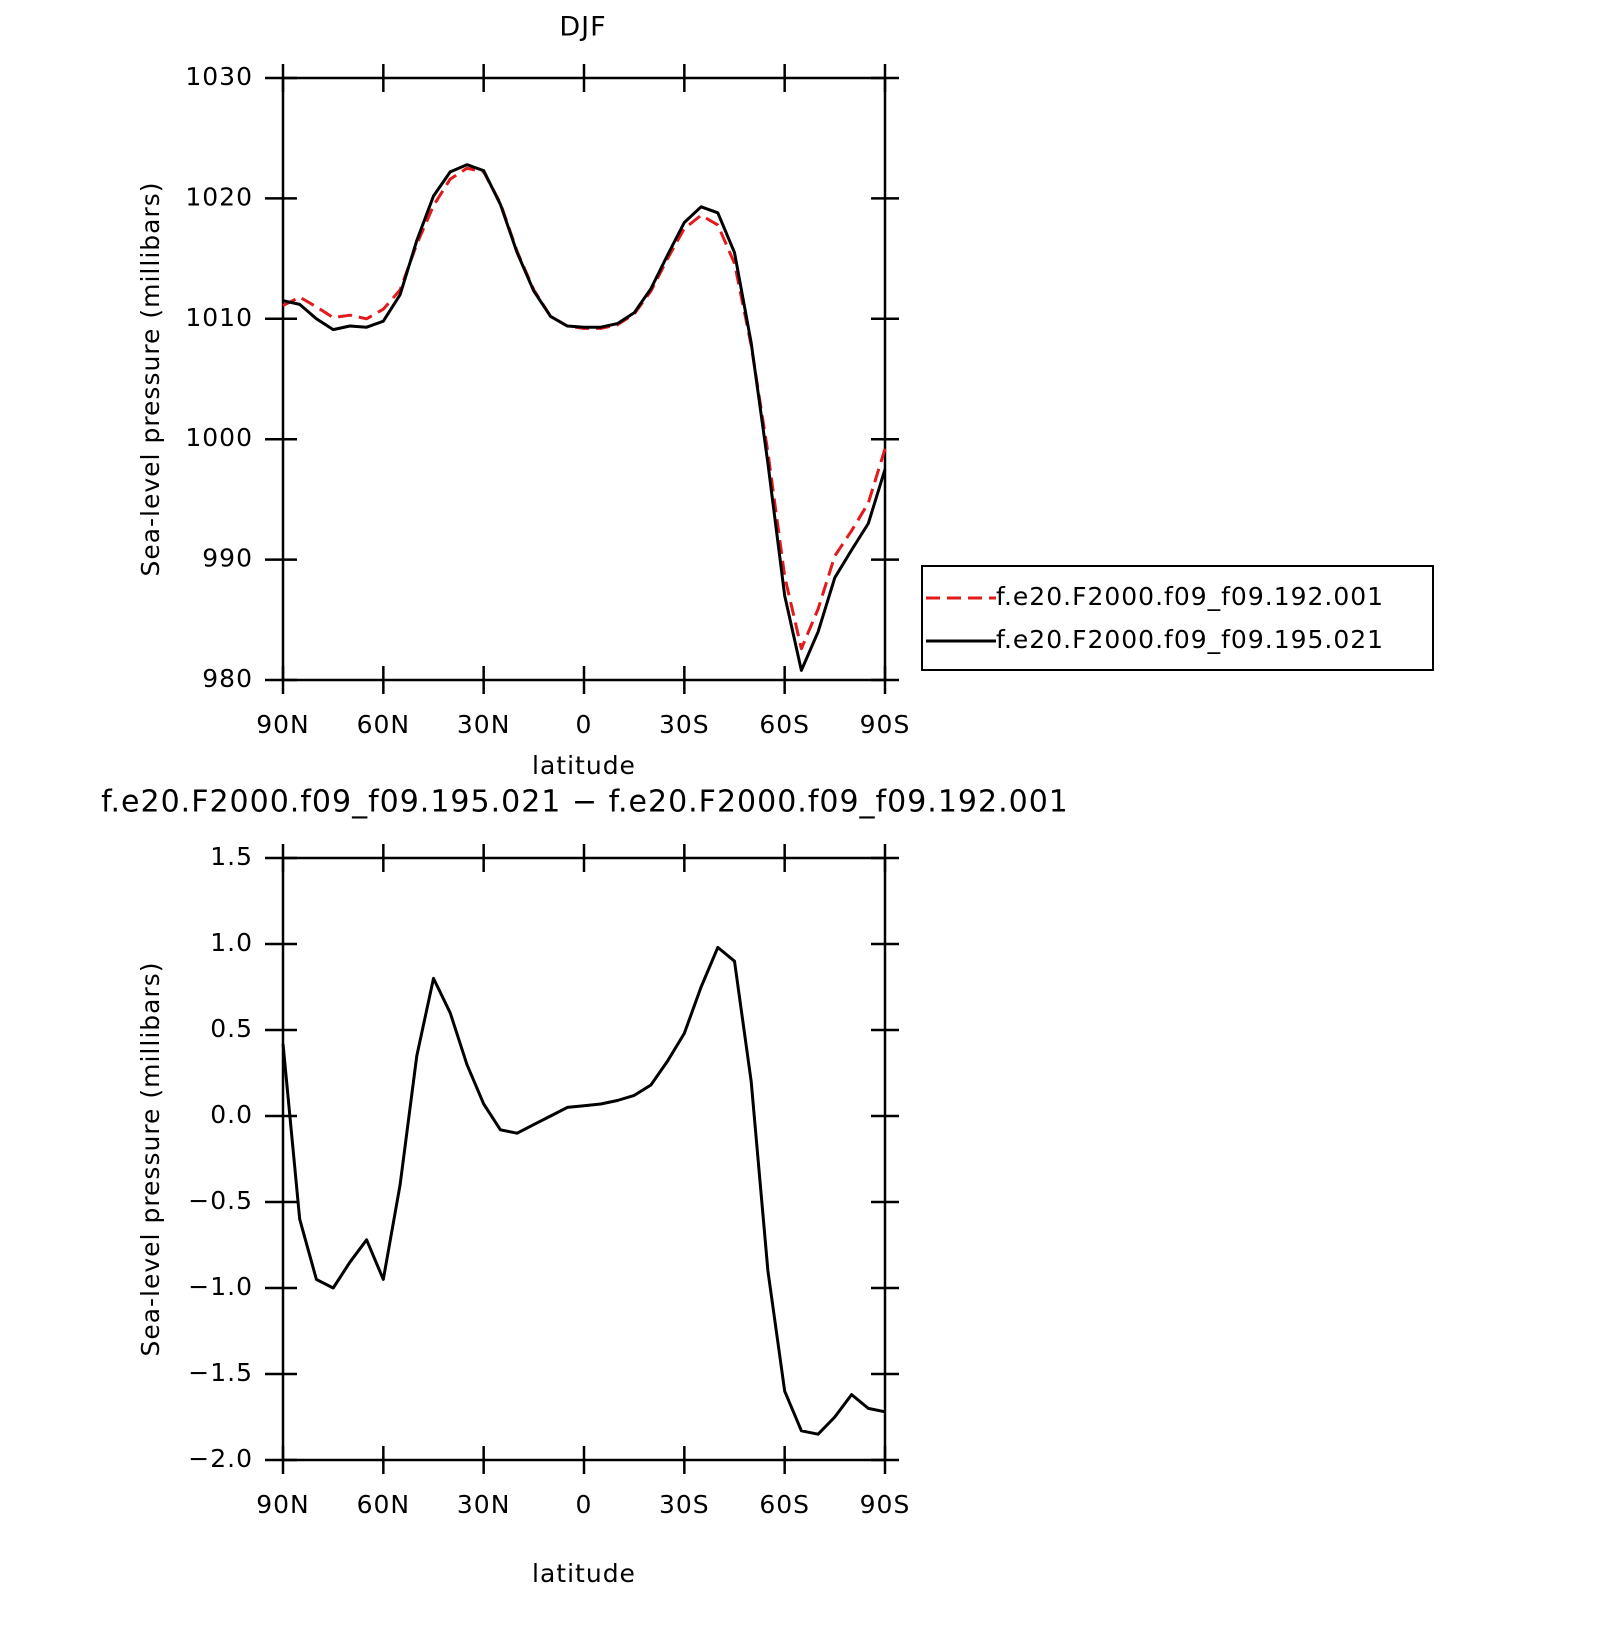 The image size is (1608, 1641). Describe the element at coordinates (231, 1114) in the screenshot. I see `y-tick-label: 0.0` at that location.